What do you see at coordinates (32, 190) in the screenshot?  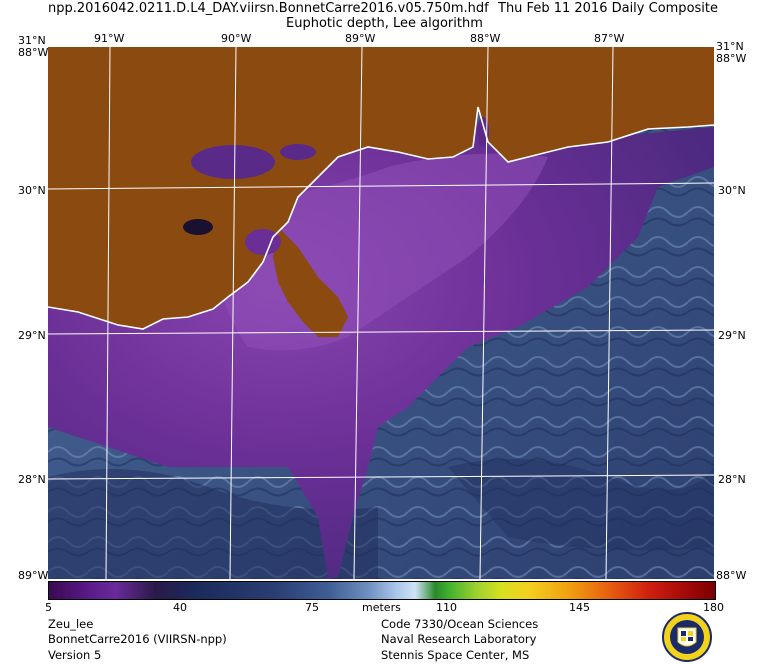 I see `latitude-label-left: 30°N` at bounding box center [32, 190].